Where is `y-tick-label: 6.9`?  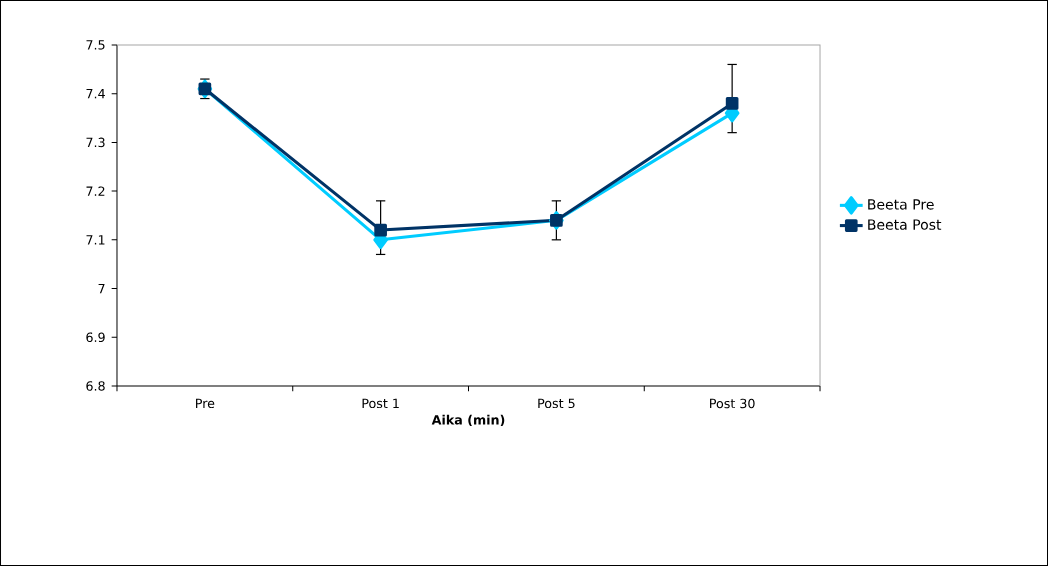
y-tick-label: 6.9 is located at coordinates (95, 337).